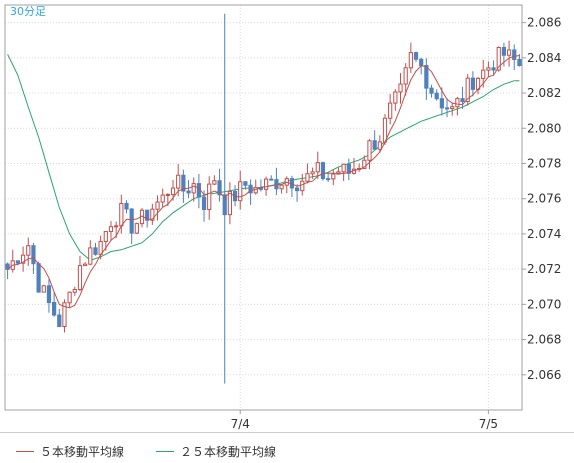 This screenshot has height=463, width=574. Describe the element at coordinates (165, 451) in the screenshot. I see `ma25-line-swatch` at that location.